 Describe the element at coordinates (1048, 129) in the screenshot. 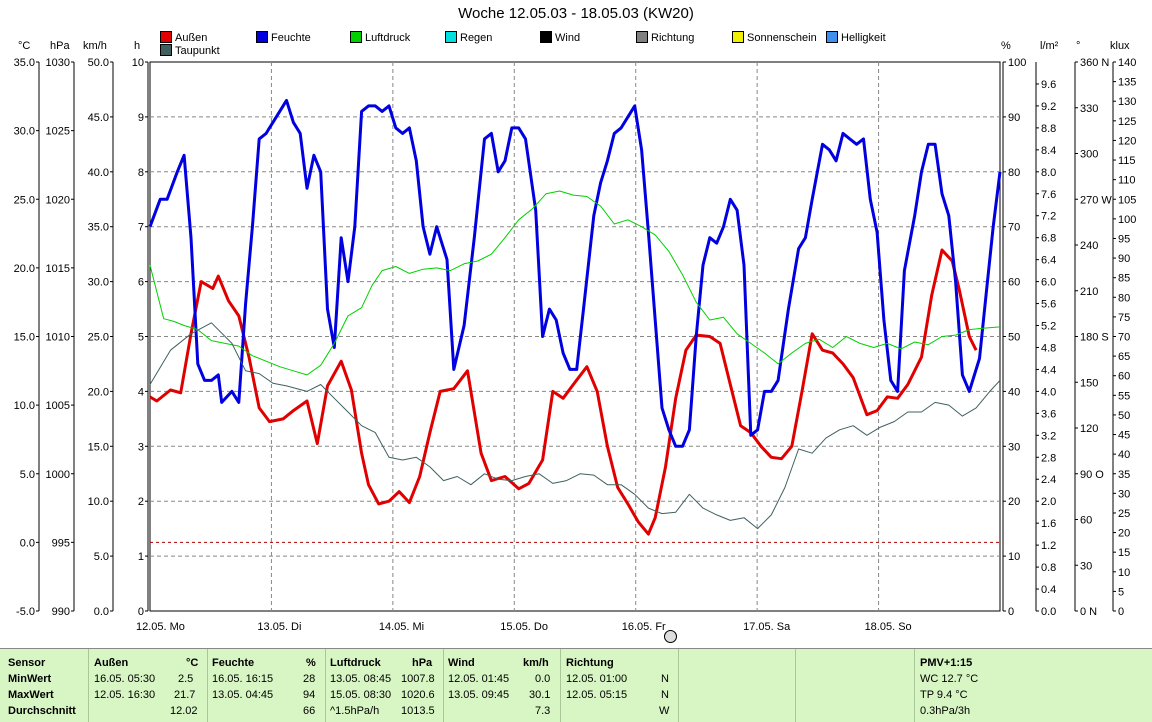

I see `axis-rain-tick-label: 8.8` at that location.